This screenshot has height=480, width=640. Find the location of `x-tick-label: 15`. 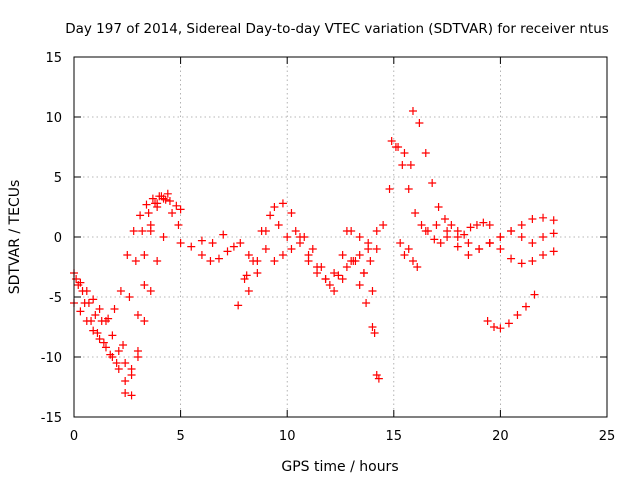

x-tick-label: 15 is located at coordinates (394, 436).